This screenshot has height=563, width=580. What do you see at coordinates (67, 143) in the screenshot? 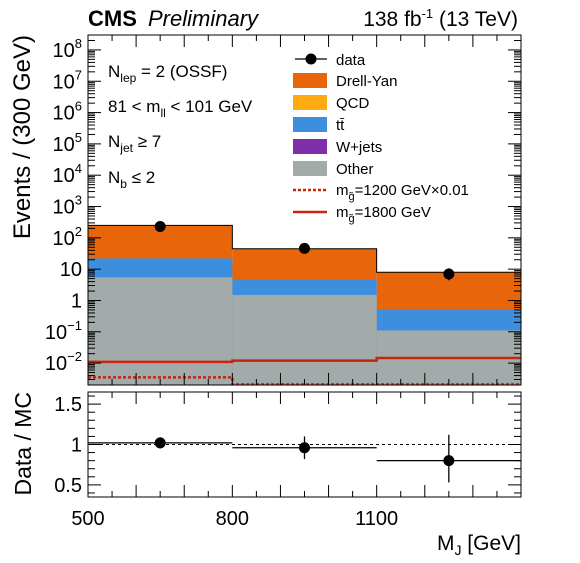
I see `y-tick-label: 10⁵` at bounding box center [67, 143].